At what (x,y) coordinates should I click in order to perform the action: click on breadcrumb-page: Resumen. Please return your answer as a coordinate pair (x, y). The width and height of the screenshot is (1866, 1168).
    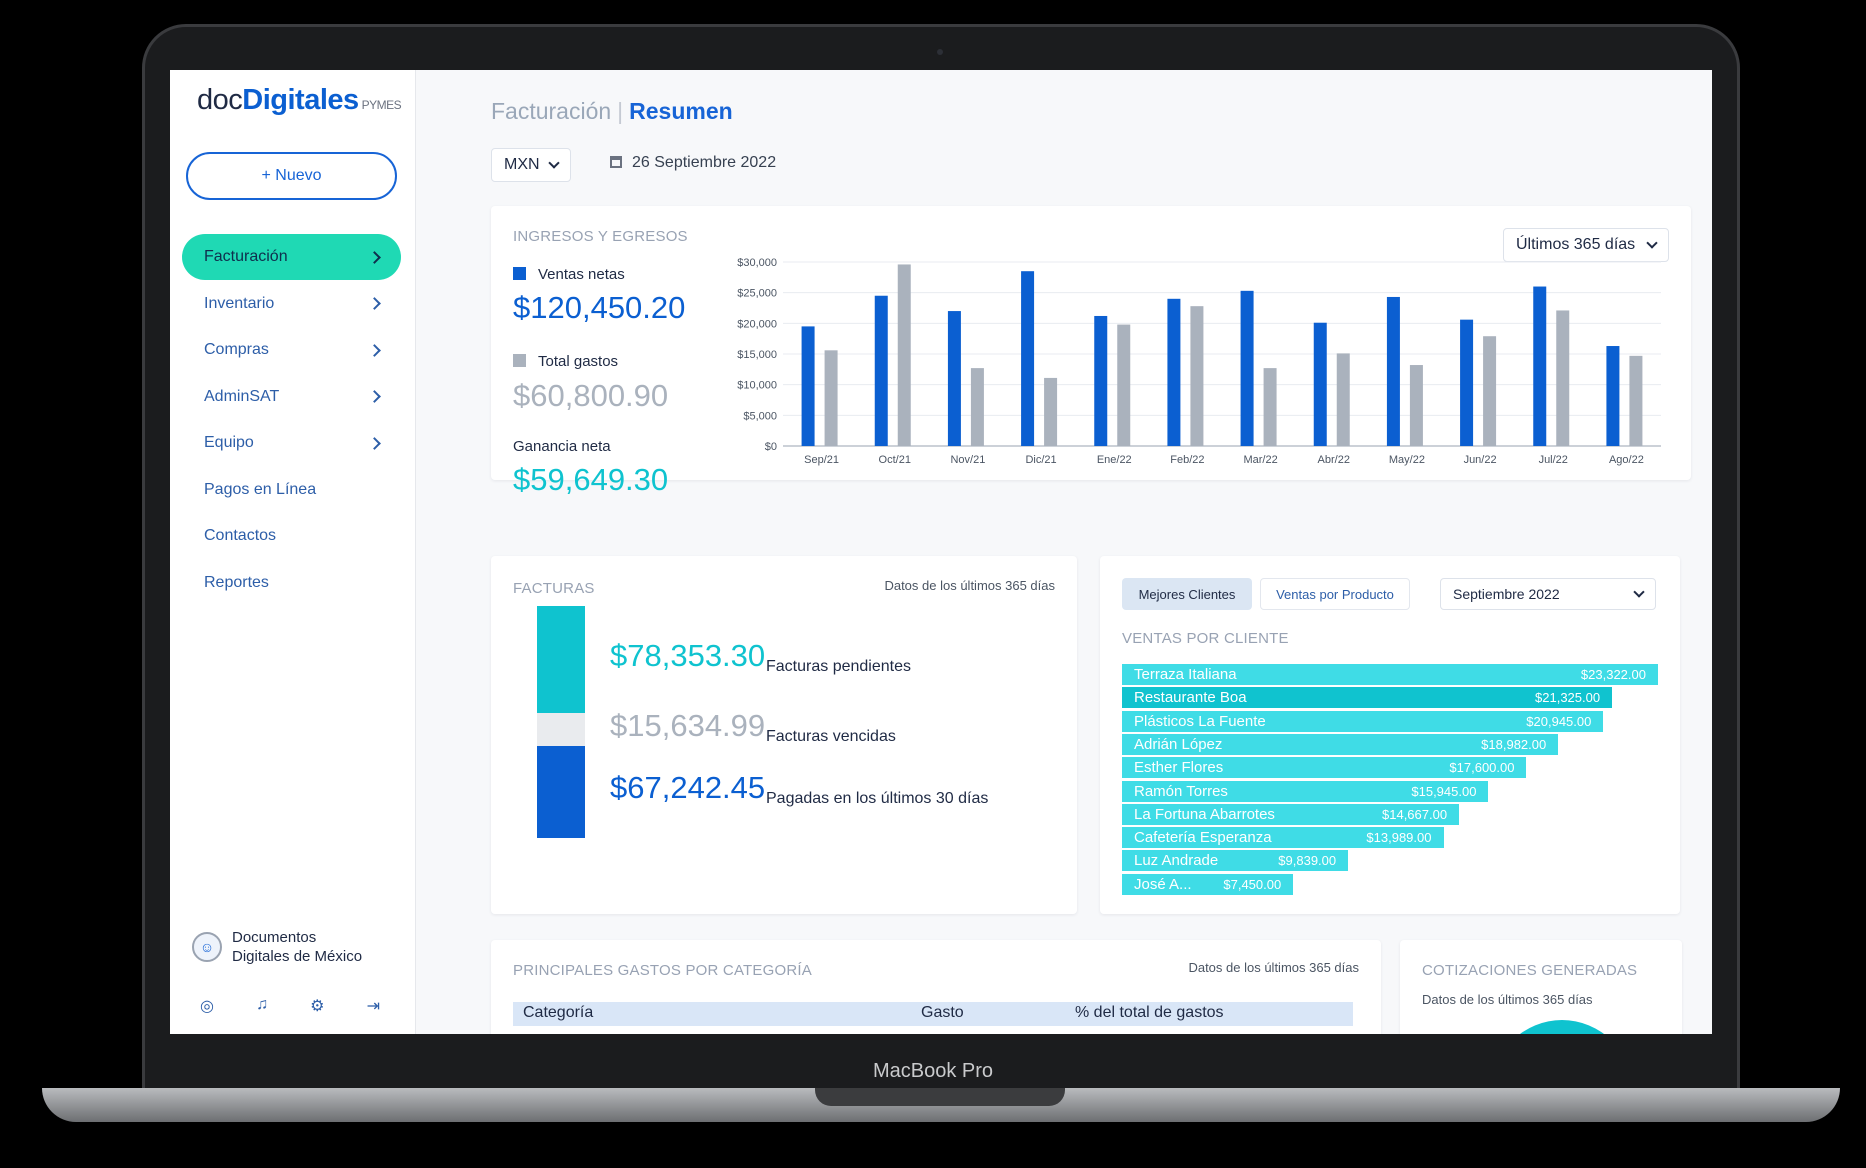
    Looking at the image, I should click on (681, 111).